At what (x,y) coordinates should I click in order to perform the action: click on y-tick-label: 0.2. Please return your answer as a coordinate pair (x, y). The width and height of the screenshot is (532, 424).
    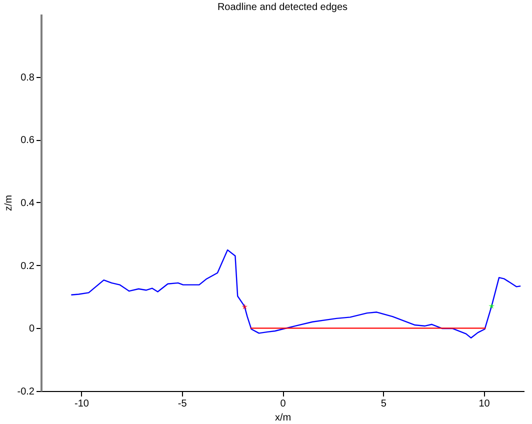
    Looking at the image, I should click on (27, 266).